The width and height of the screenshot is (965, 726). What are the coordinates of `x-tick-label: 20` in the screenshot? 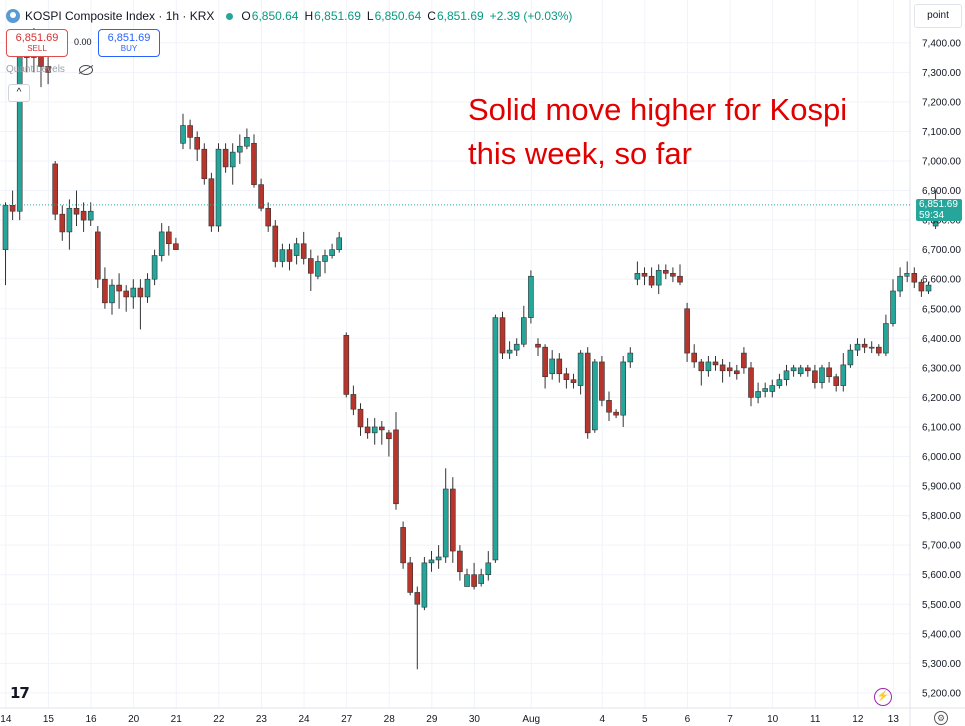 It's located at (134, 719).